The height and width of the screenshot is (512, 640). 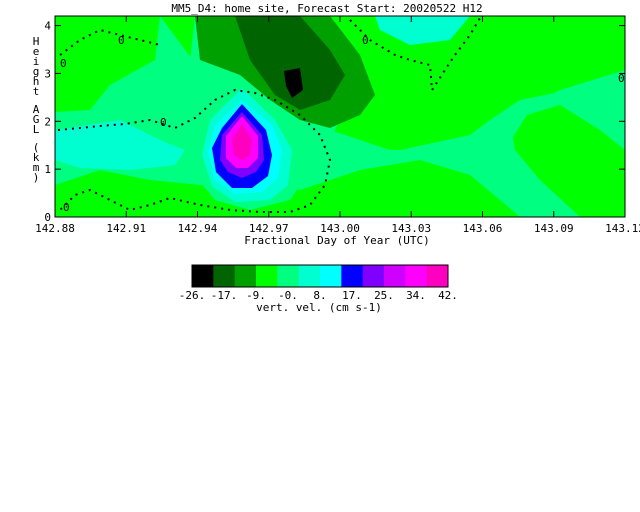 What do you see at coordinates (36, 51) in the screenshot?
I see `y-axis-label-char: e` at bounding box center [36, 51].